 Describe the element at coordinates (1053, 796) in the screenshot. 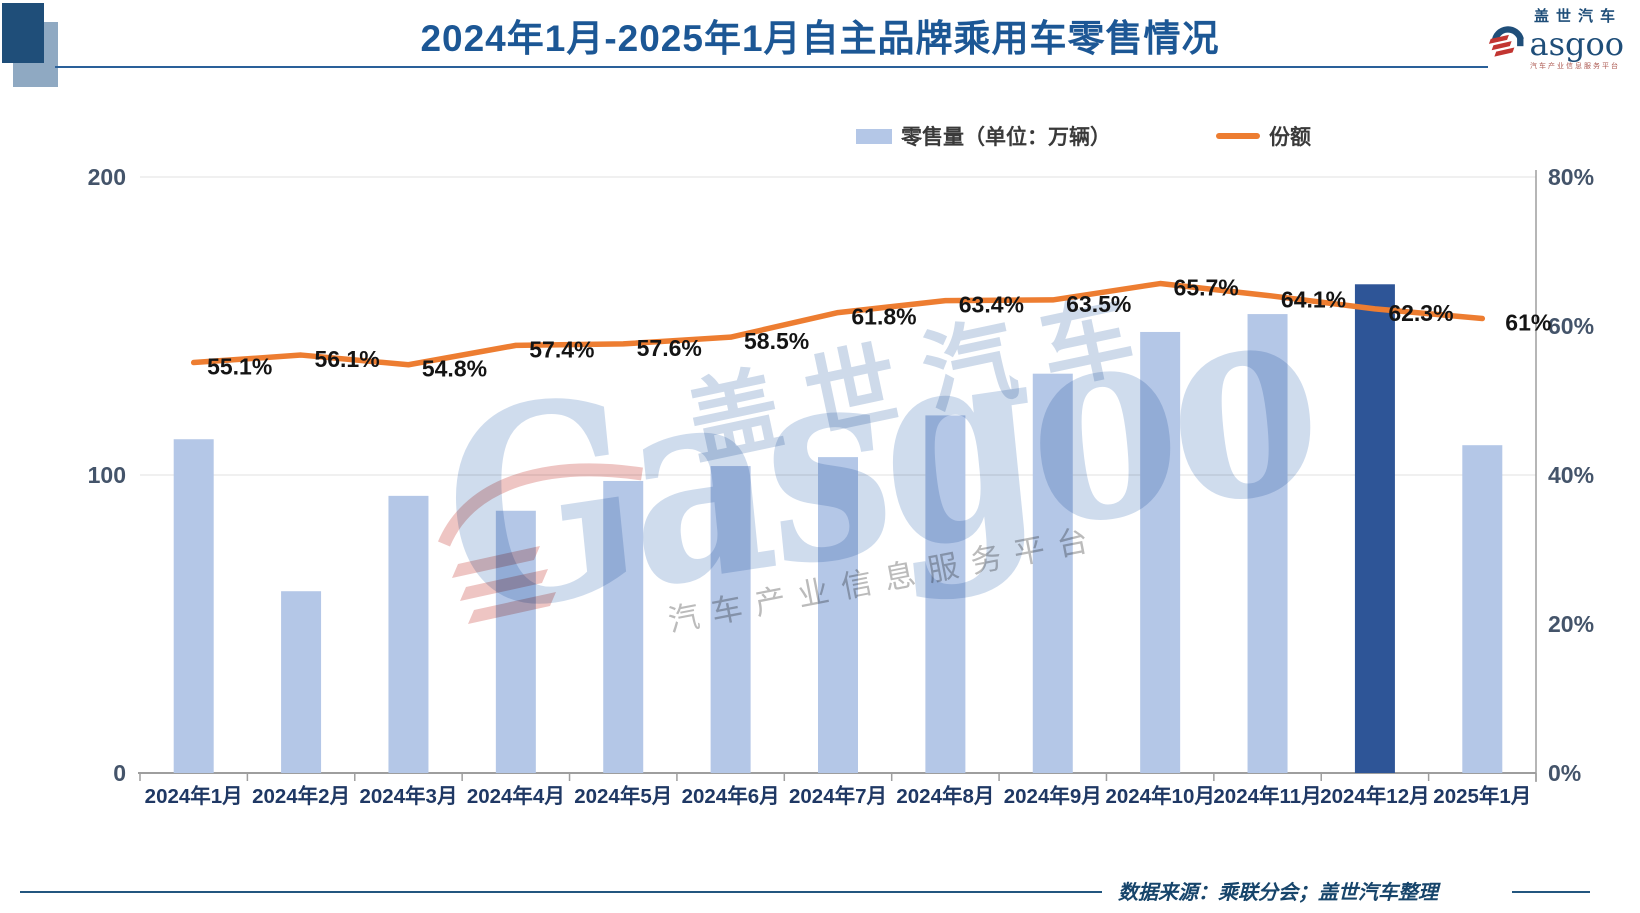

I see `x-axis-label-2024年9月: 2024年9月` at that location.